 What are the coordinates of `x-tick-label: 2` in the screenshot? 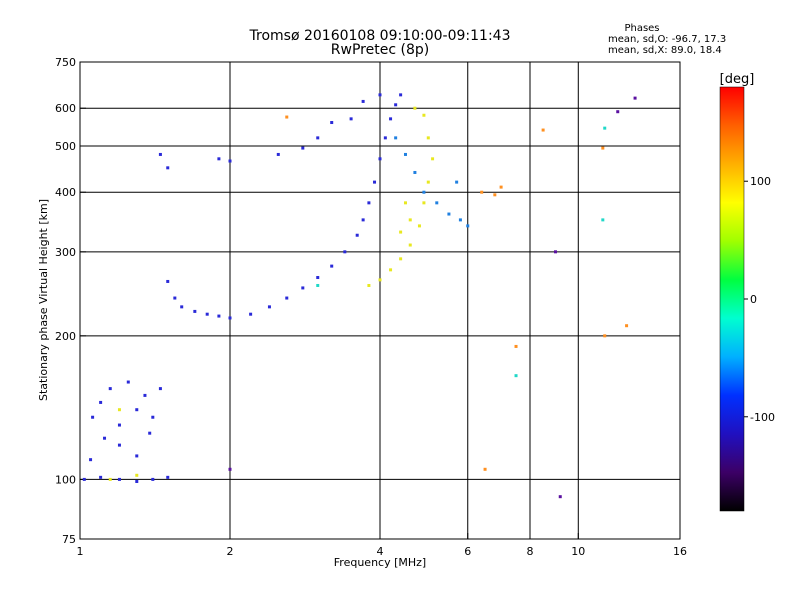 It's located at (230, 551).